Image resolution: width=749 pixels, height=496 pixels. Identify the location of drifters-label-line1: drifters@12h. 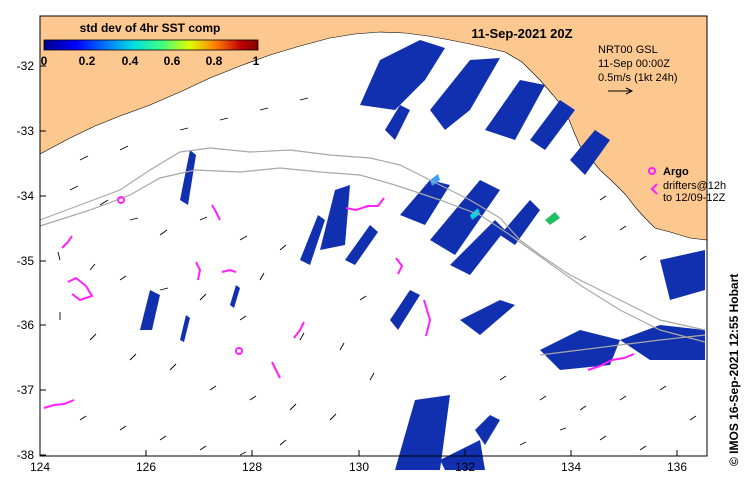
(694, 186).